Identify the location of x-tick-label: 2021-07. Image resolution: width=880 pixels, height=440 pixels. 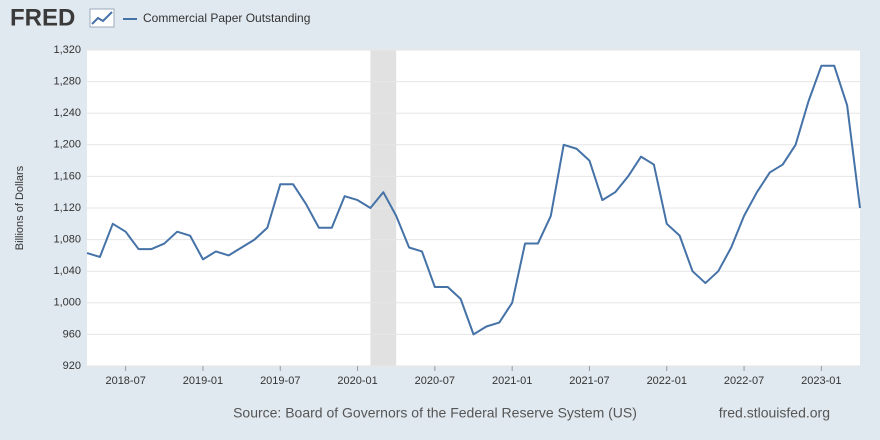
(589, 381).